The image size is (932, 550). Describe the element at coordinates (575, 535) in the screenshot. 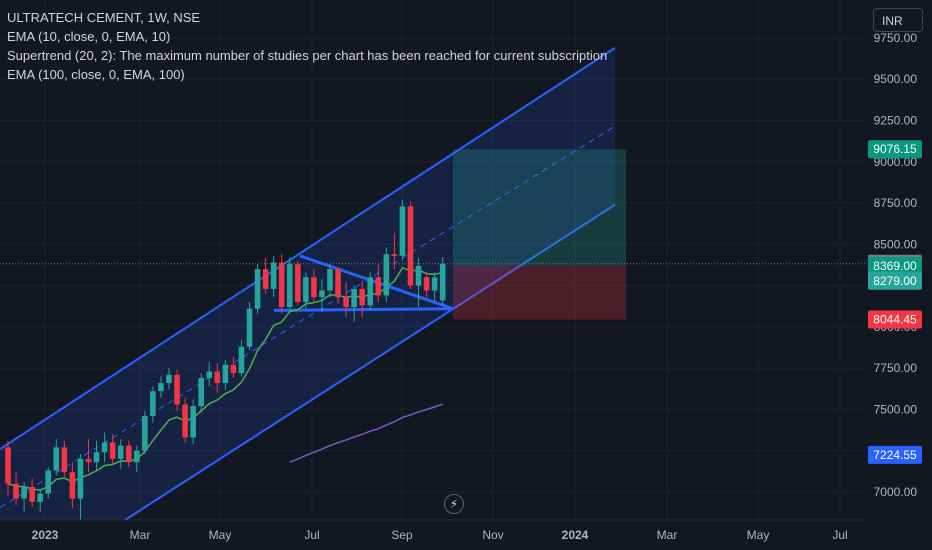

I see `x-tick-label: 2024` at that location.